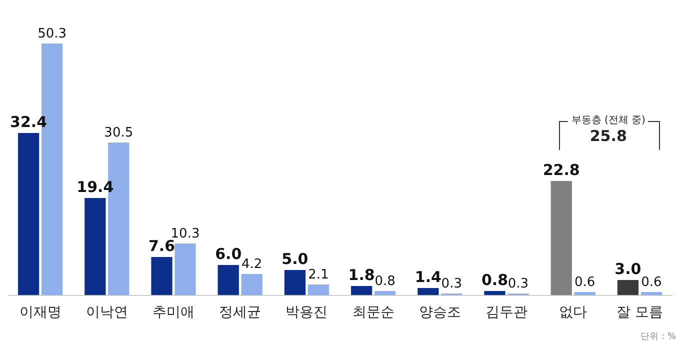 This screenshot has width=680, height=343. What do you see at coordinates (639, 312) in the screenshot?
I see `x-tick-label: 잘 모름` at bounding box center [639, 312].